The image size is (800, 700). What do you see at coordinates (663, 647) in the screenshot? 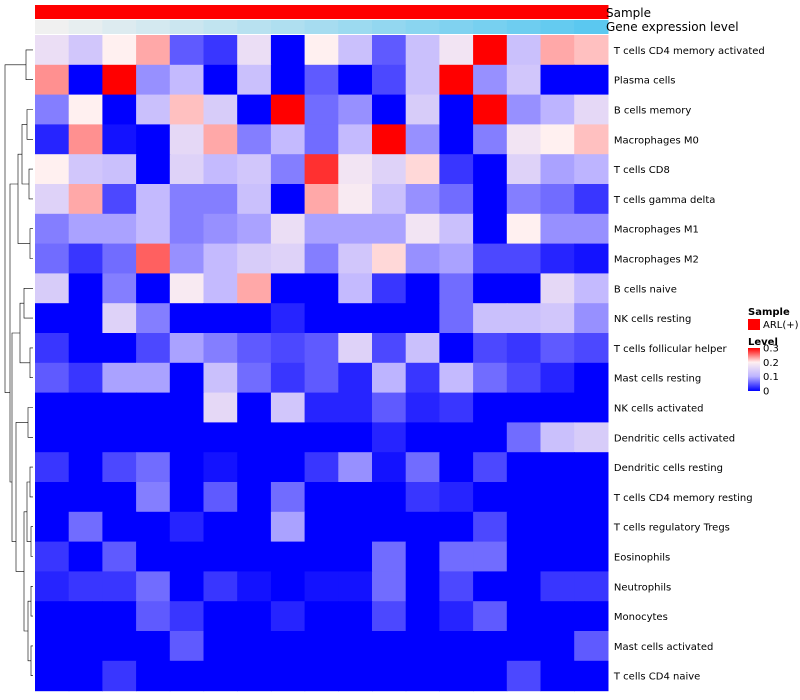
I see `row-label: Mast cells activated` at bounding box center [663, 647].